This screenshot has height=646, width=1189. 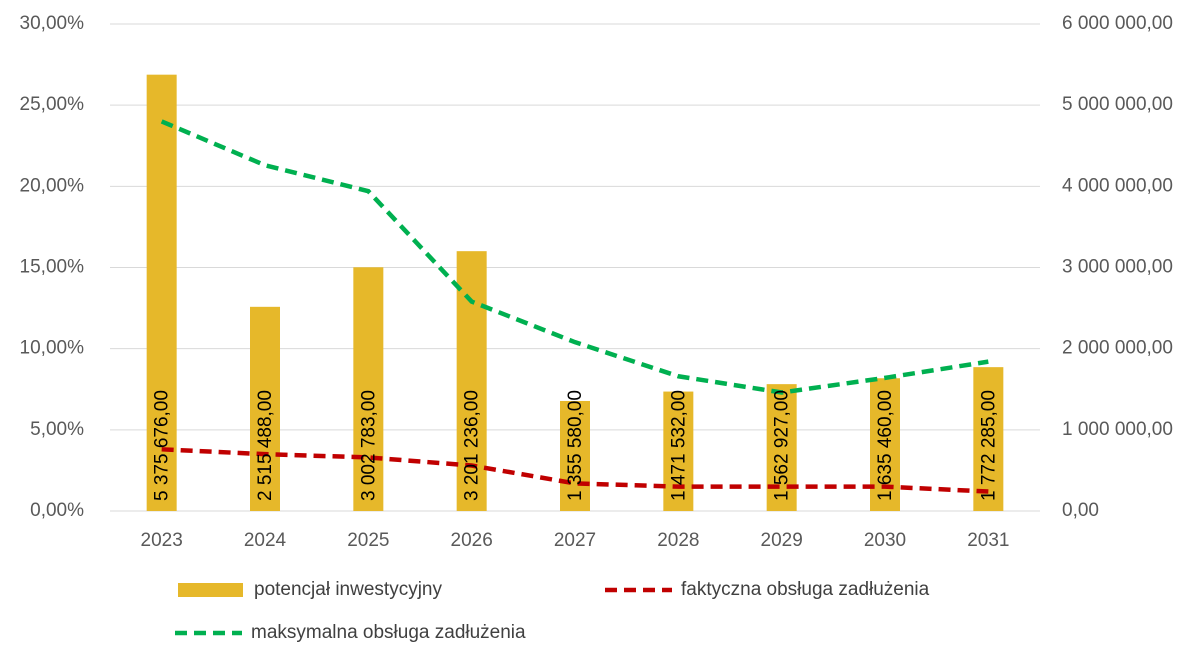 I want to click on y2-tick-label: 6 000 000,00, so click(x=1117, y=23).